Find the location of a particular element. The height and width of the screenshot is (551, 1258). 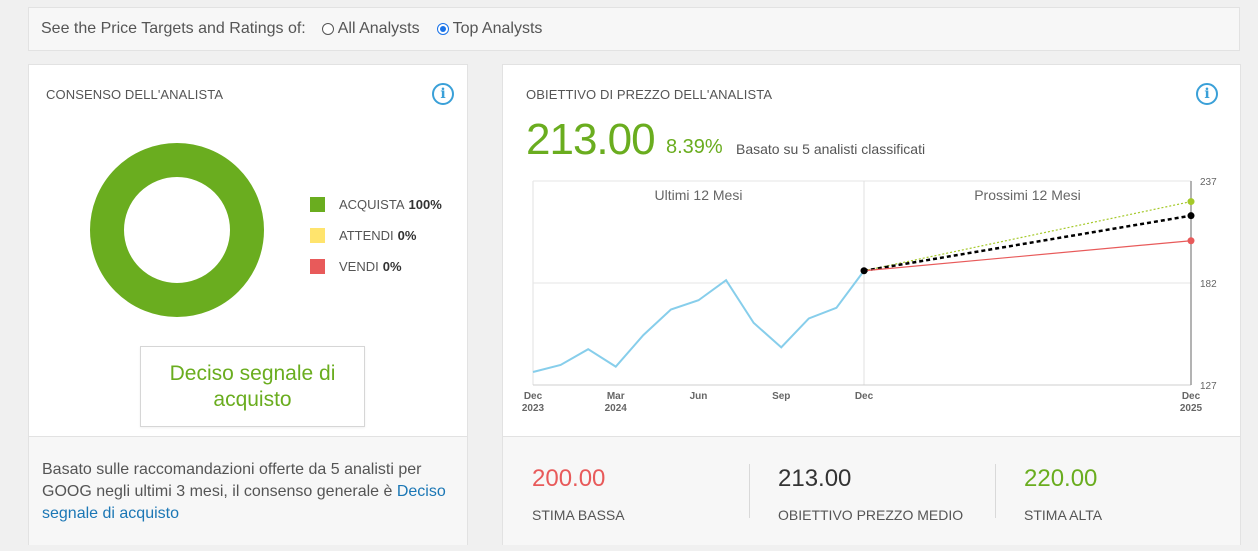

upside-percent: 8.39% is located at coordinates (694, 147).